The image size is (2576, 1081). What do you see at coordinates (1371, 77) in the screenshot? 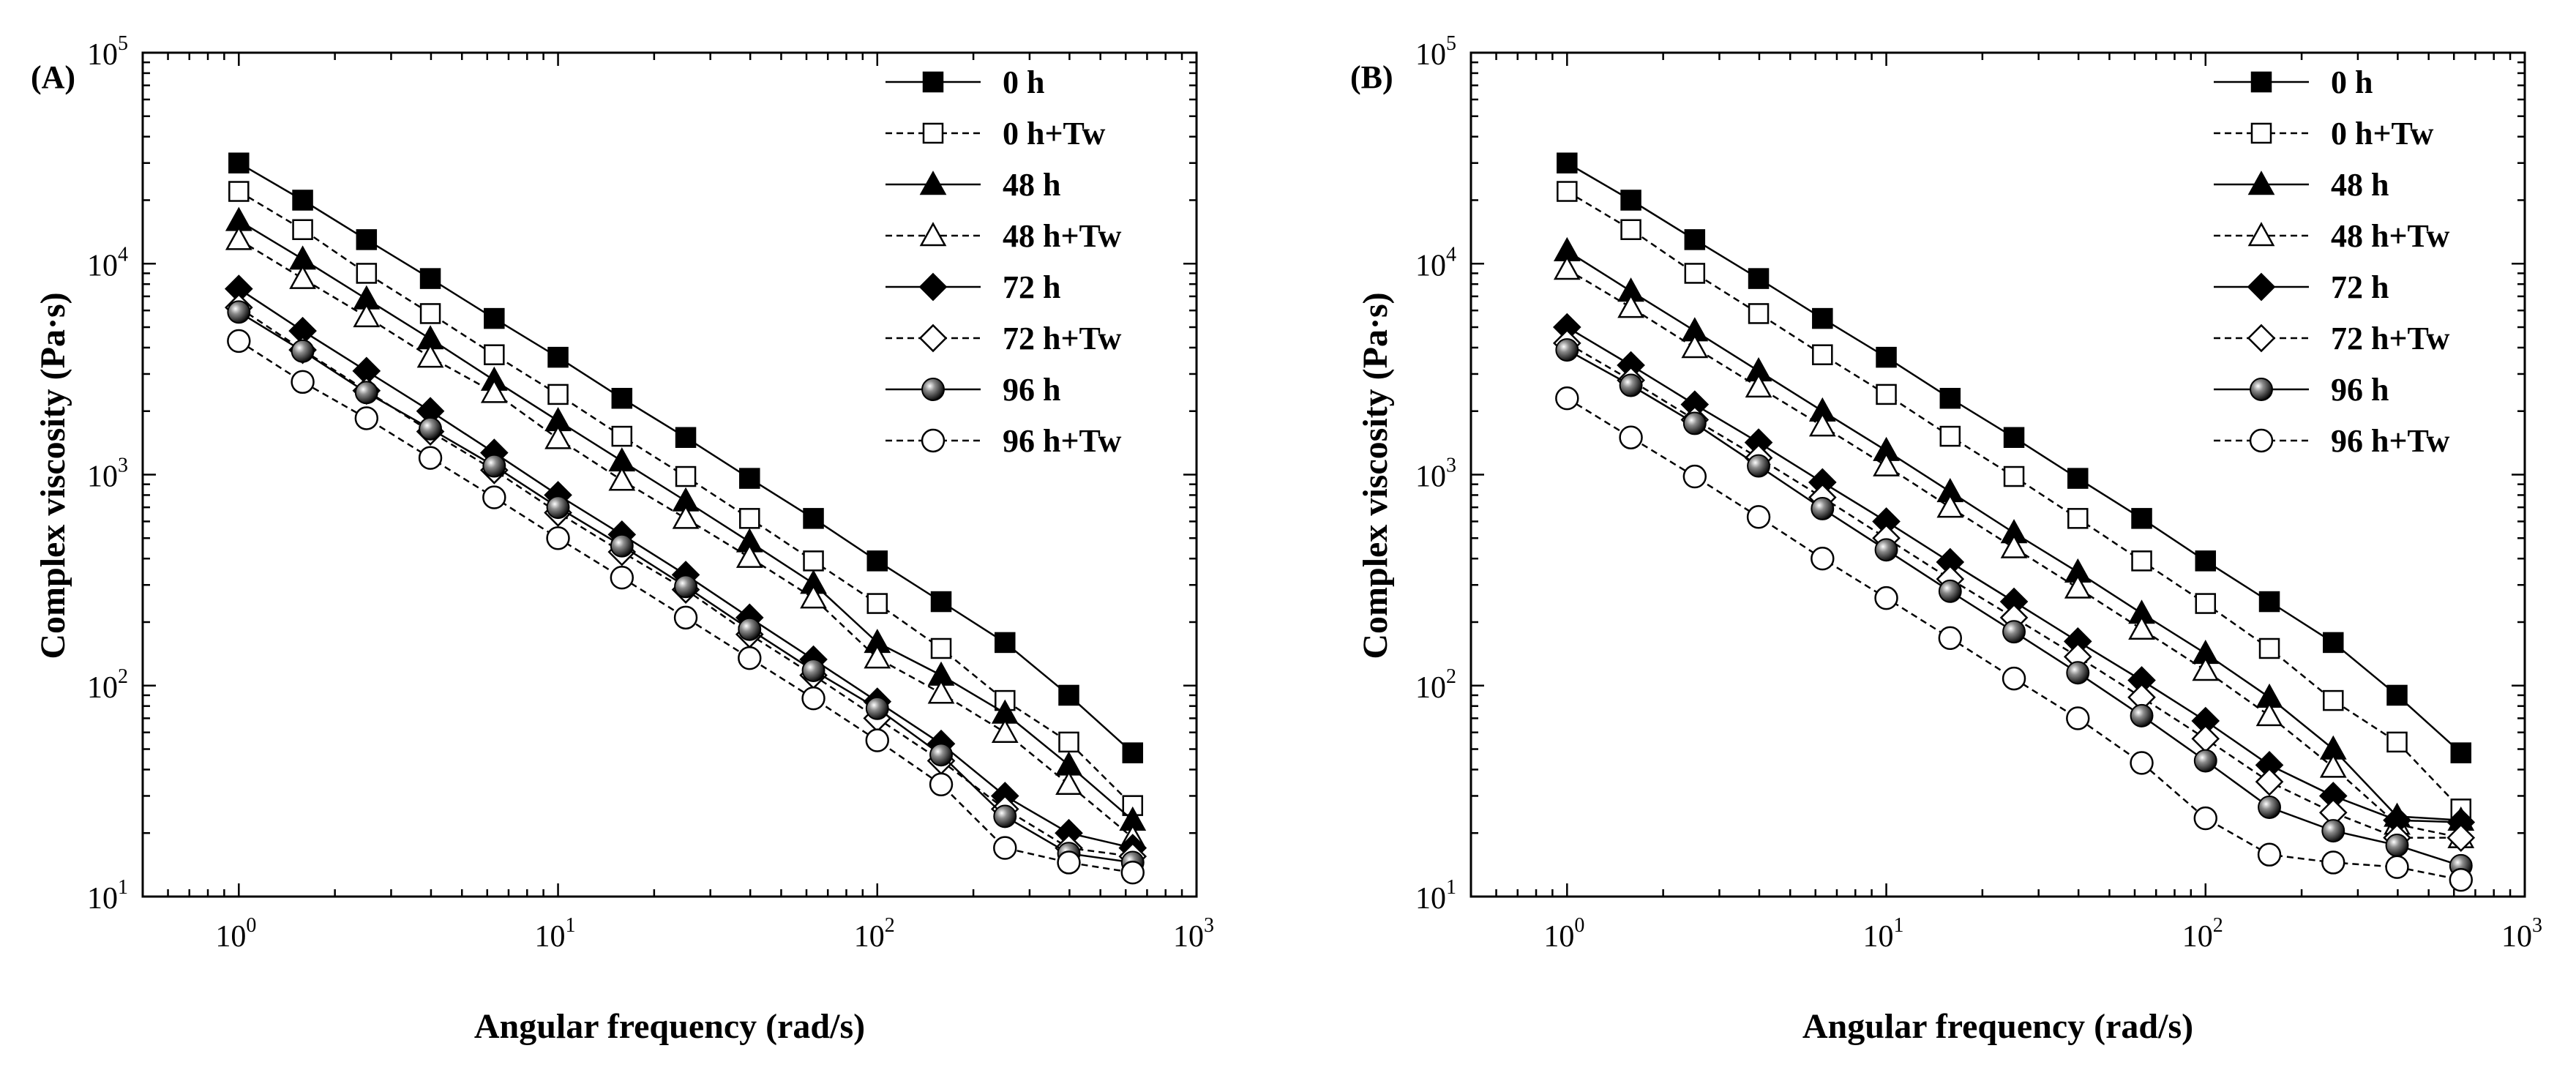
I see `panel-label: (B)` at bounding box center [1371, 77].